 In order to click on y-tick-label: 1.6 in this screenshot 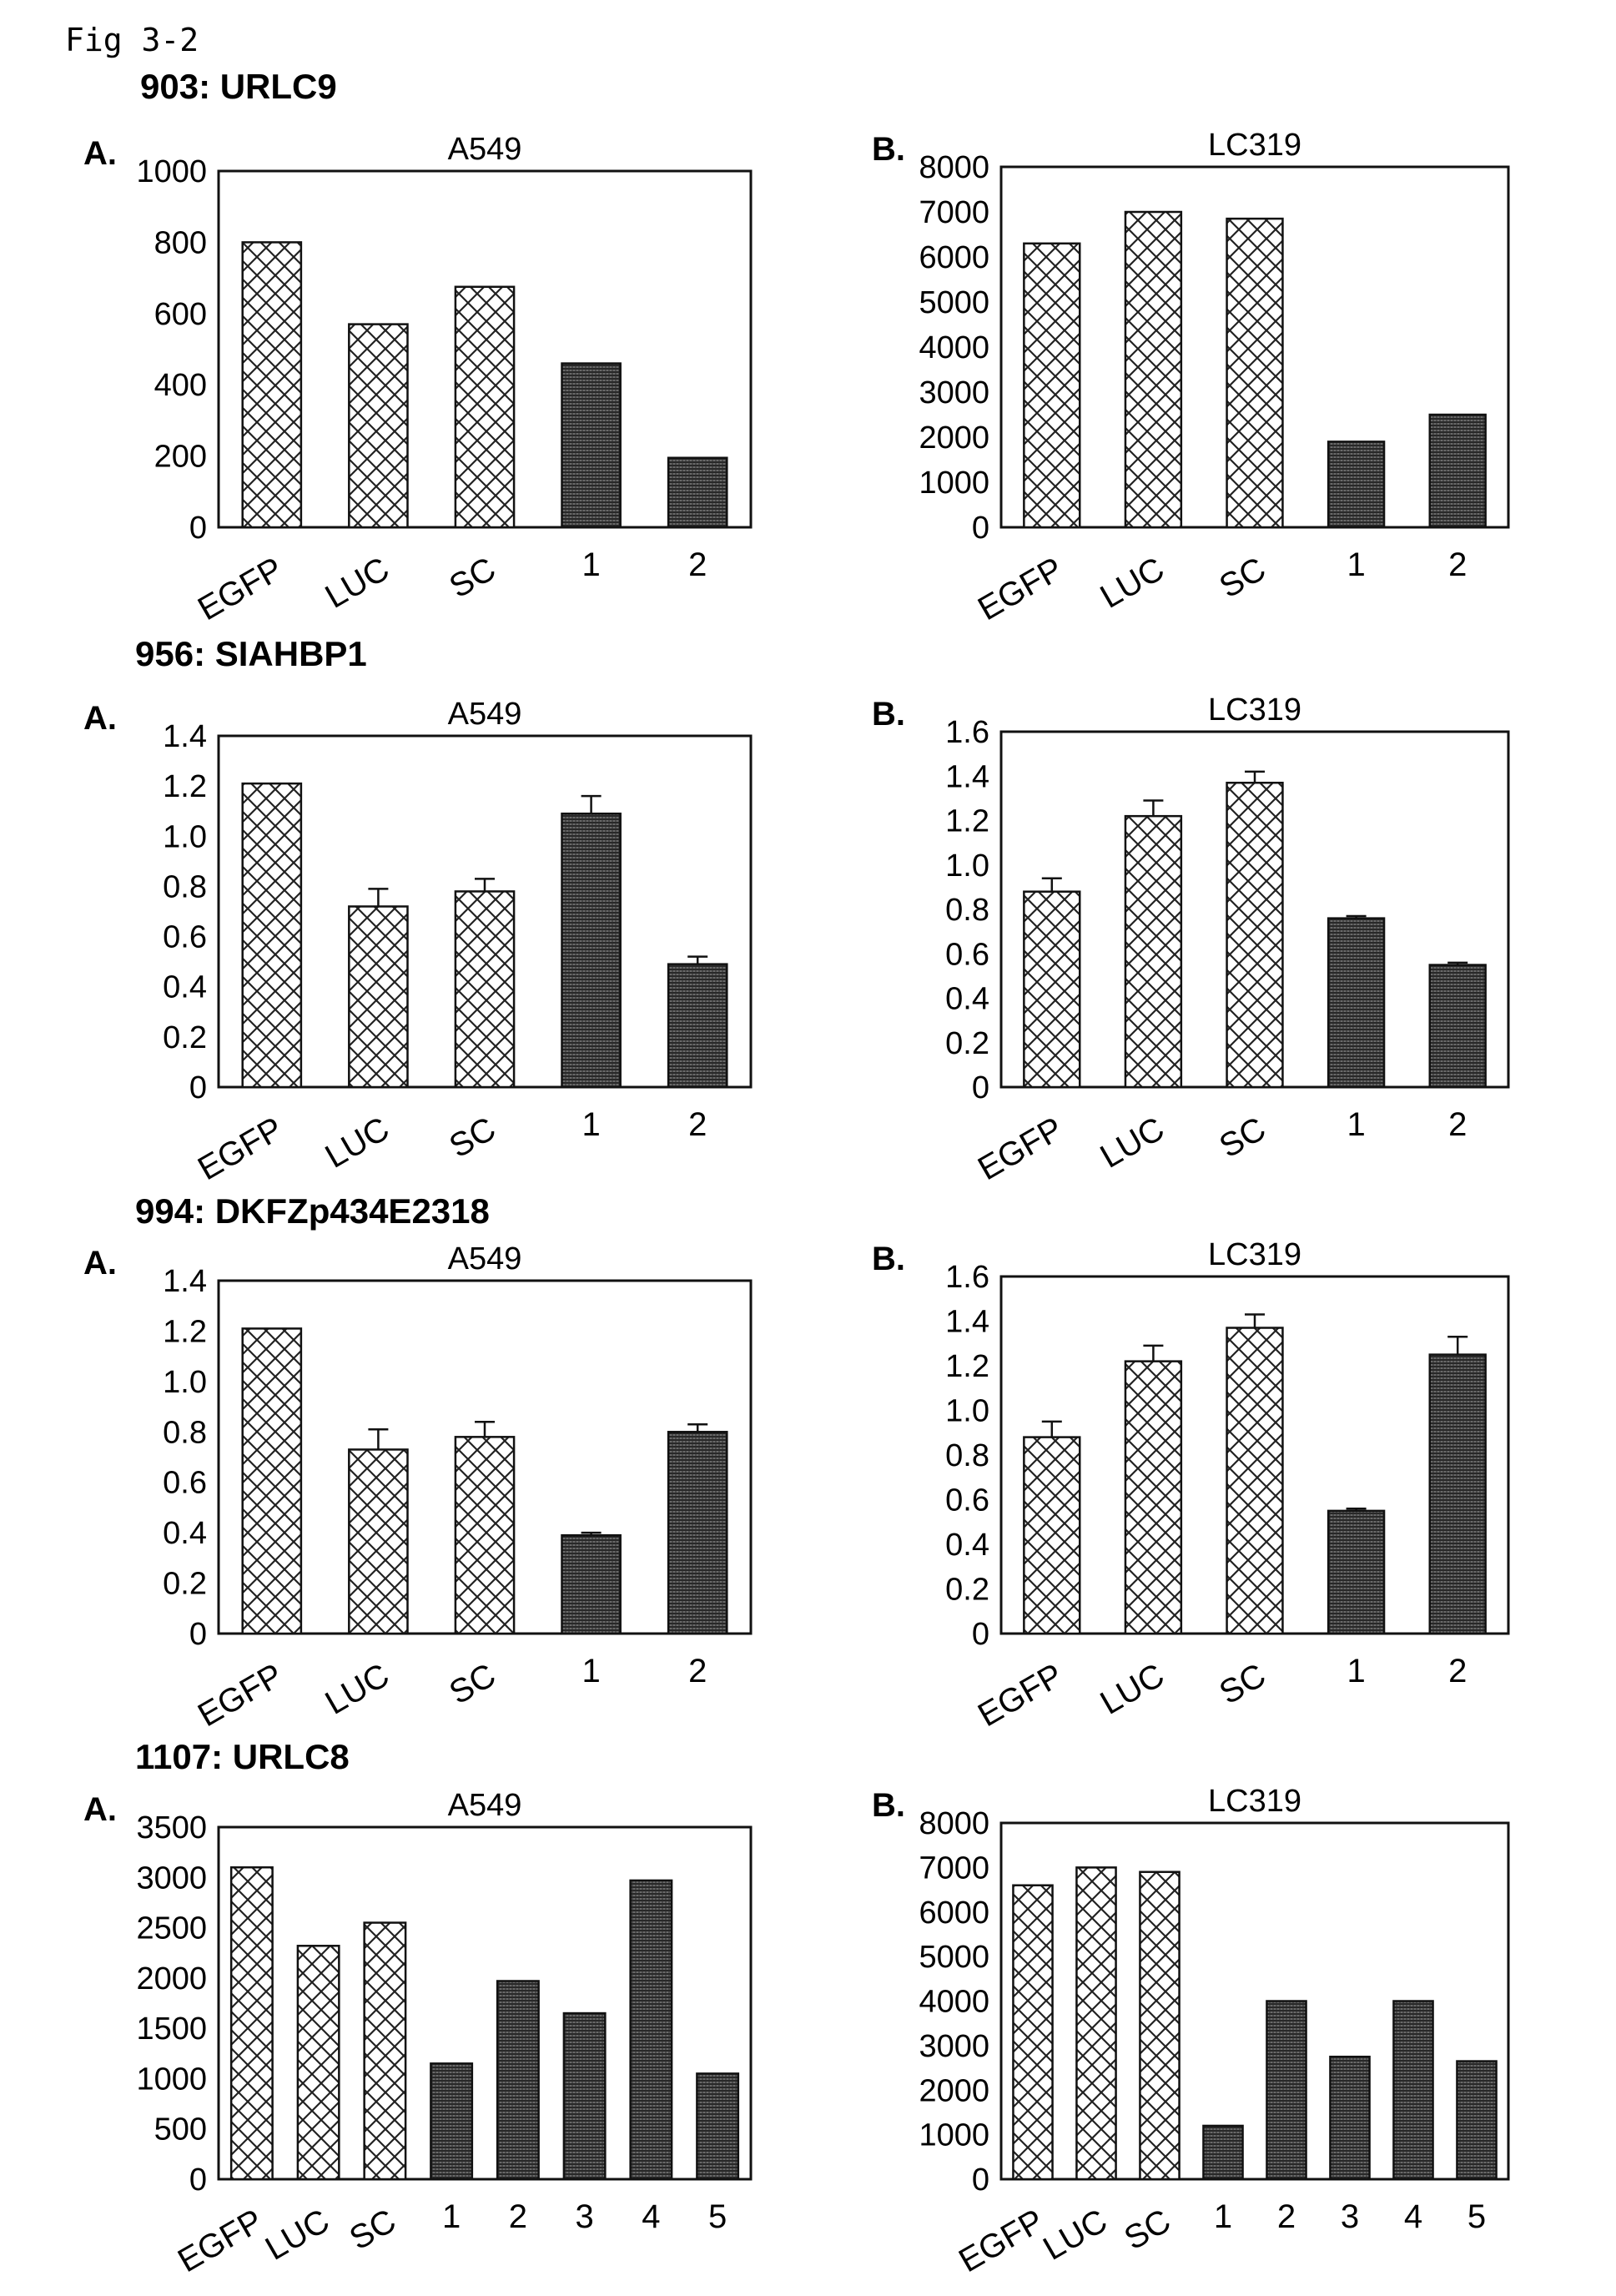, I will do `click(967, 732)`.